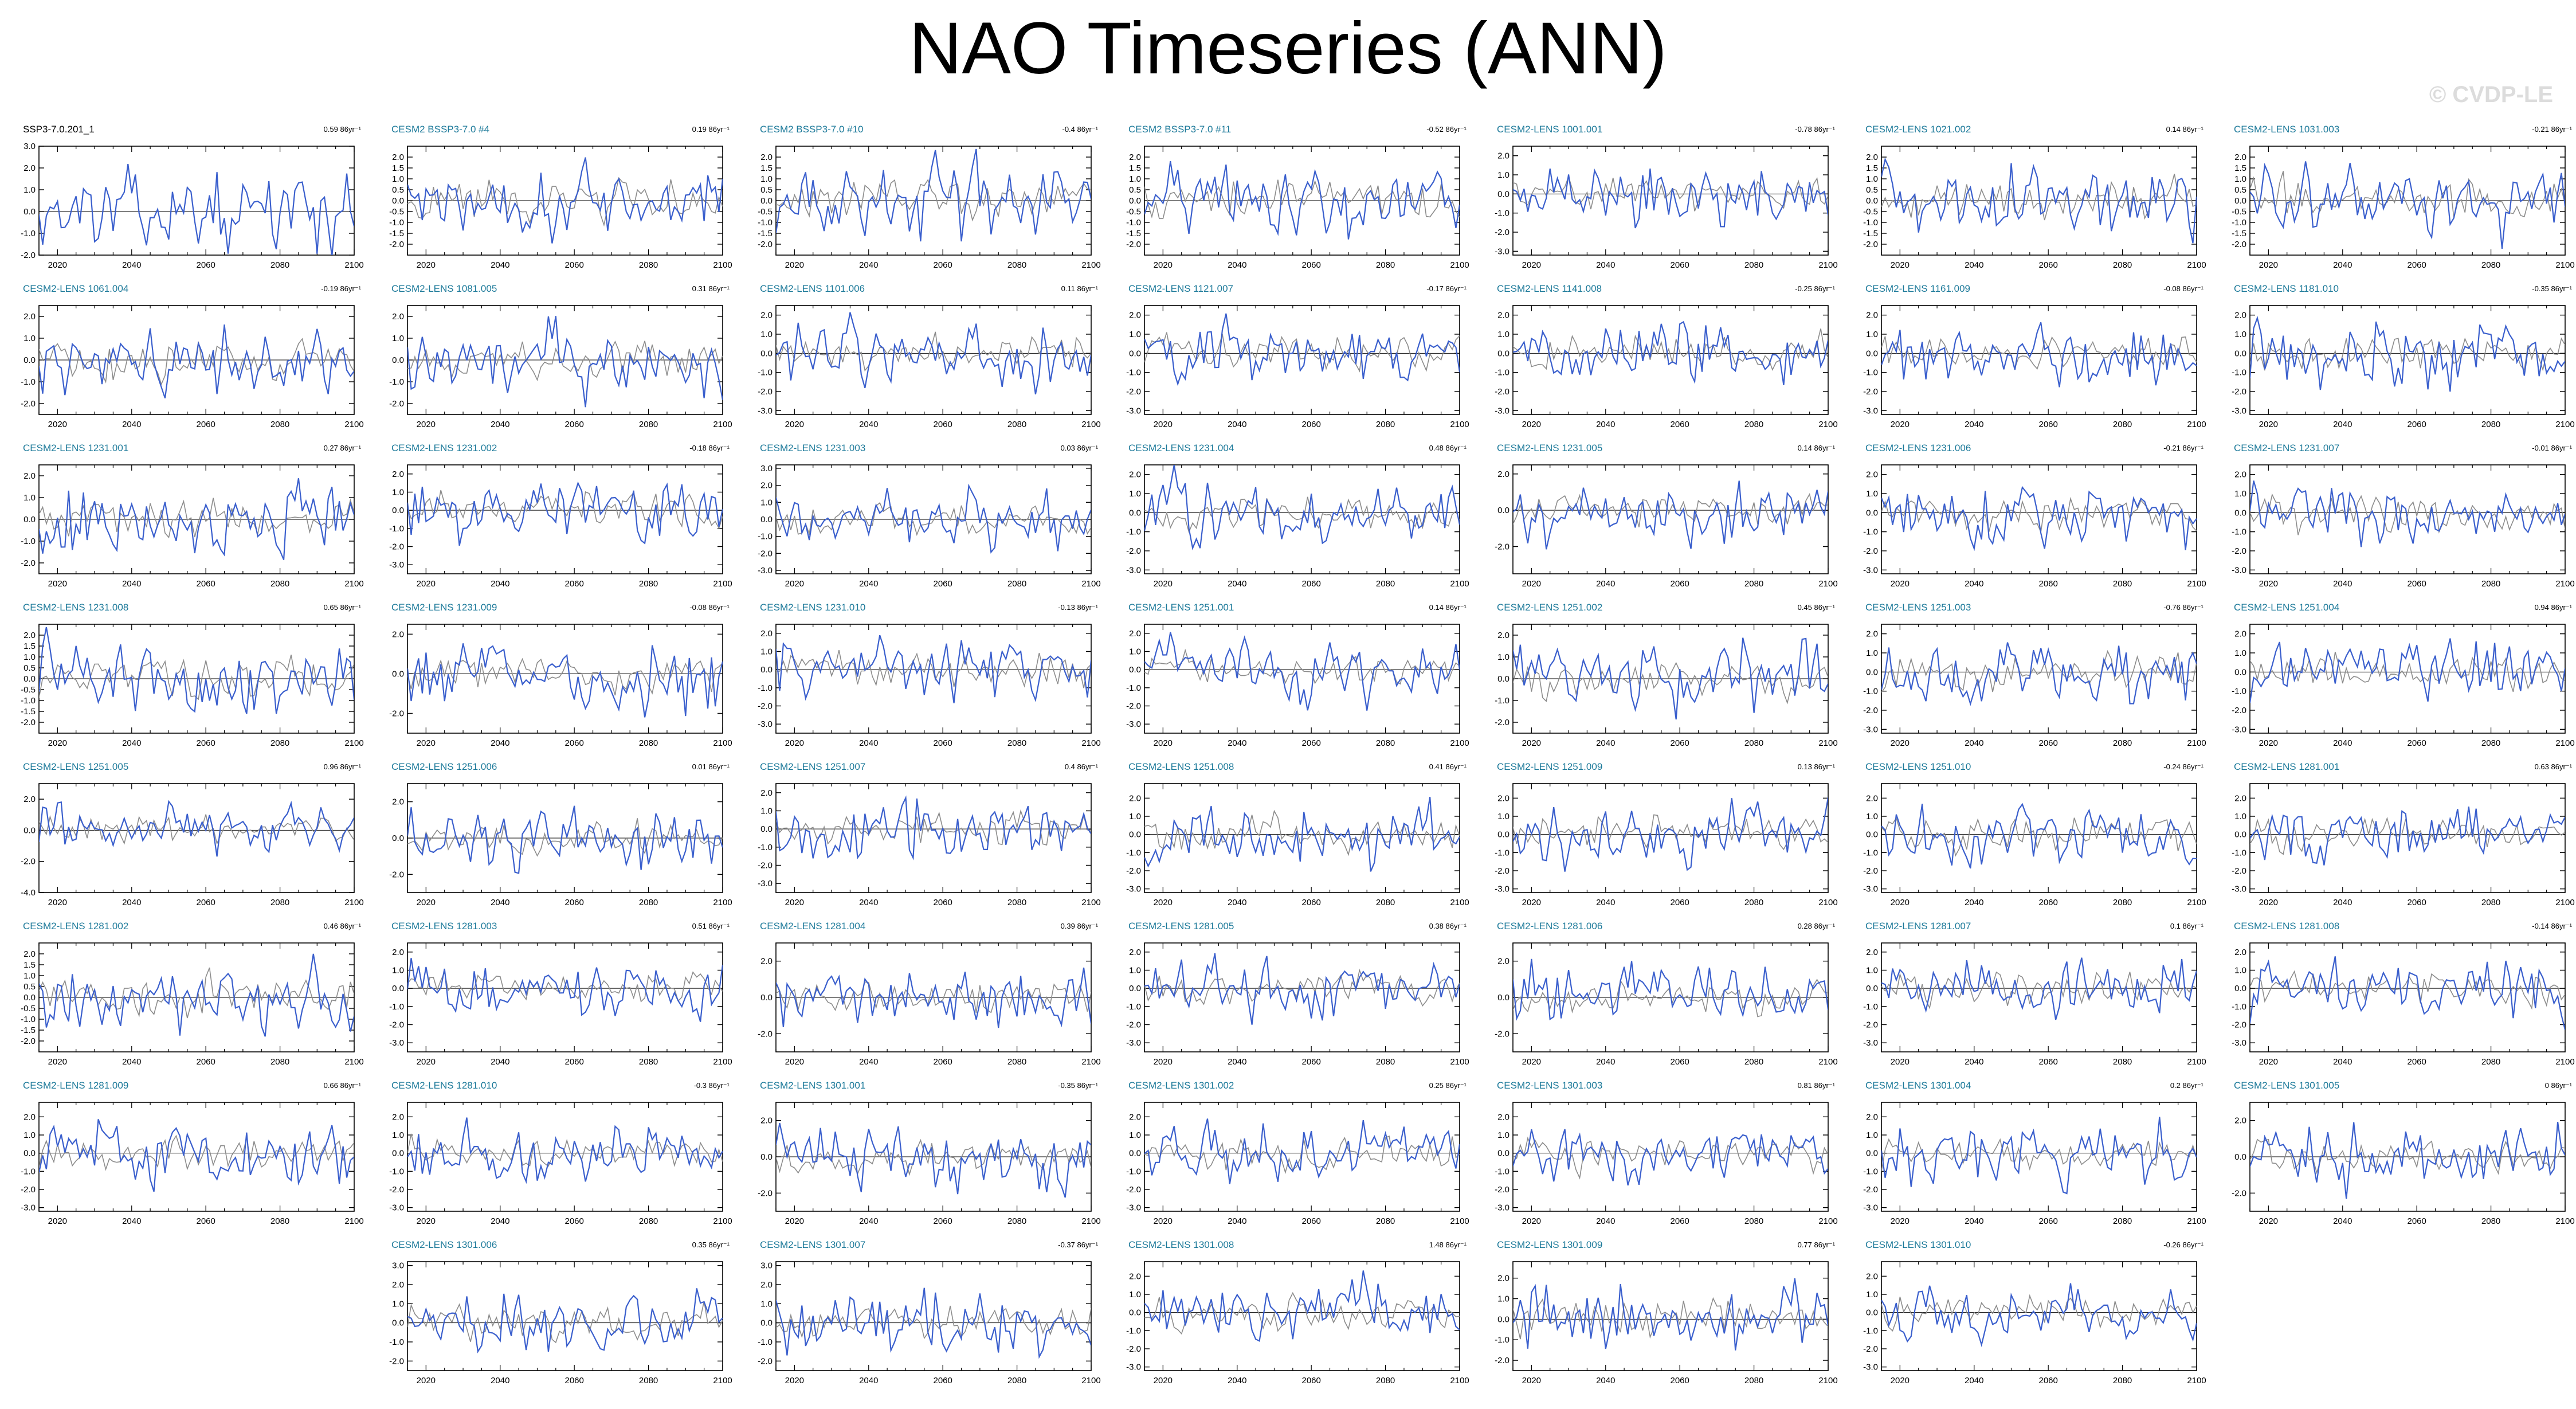  Describe the element at coordinates (813, 1085) in the screenshot. I see `panel-title: CESM2-LENS 1301.001` at that location.